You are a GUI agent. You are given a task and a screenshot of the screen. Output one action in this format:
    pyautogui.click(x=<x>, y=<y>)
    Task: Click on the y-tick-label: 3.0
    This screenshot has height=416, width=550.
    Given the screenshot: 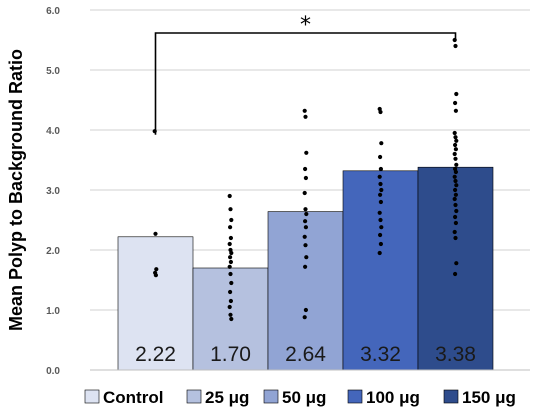 What is the action you would take?
    pyautogui.click(x=53, y=191)
    